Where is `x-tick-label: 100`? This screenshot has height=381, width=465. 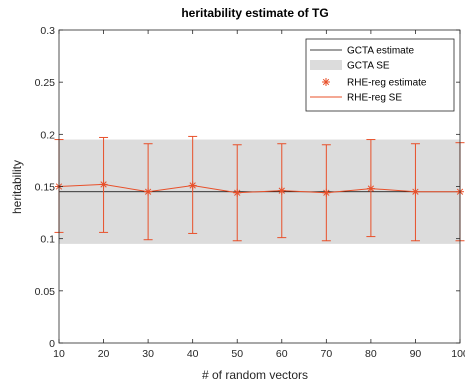
x-tick-label: 100 is located at coordinates (458, 354).